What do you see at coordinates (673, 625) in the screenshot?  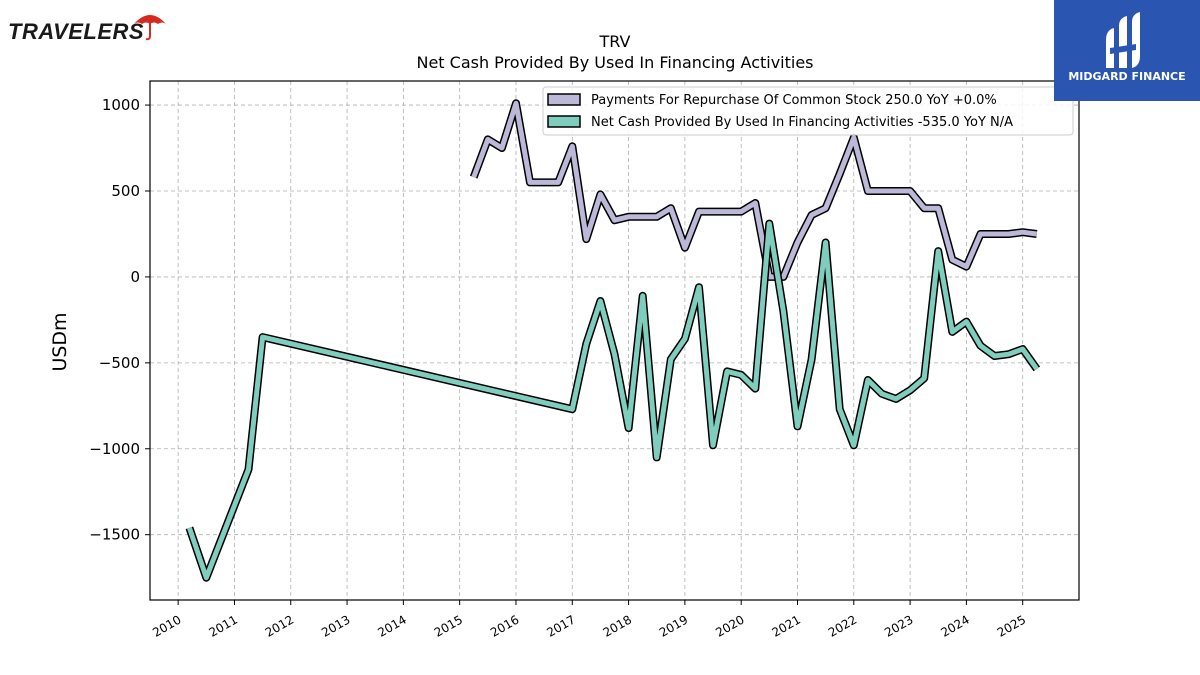 I see `x-tick-label: 2019` at bounding box center [673, 625].